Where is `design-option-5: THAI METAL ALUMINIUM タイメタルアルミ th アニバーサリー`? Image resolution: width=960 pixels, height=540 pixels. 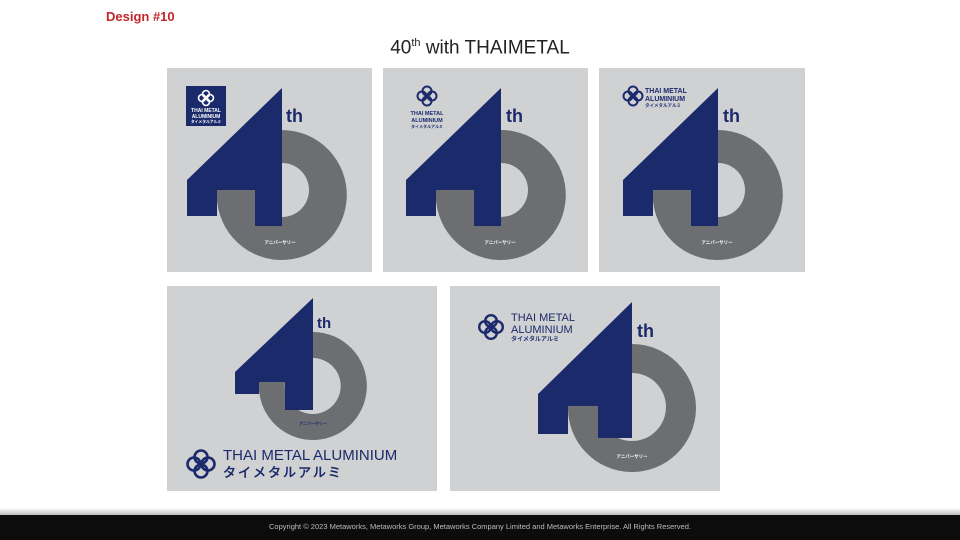 design-option-5: THAI METAL ALUMINIUM タイメタルアルミ th アニバーサリー is located at coordinates (585, 388).